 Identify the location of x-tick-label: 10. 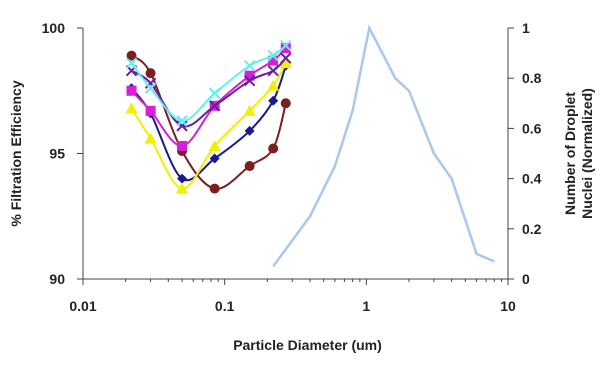
(508, 306).